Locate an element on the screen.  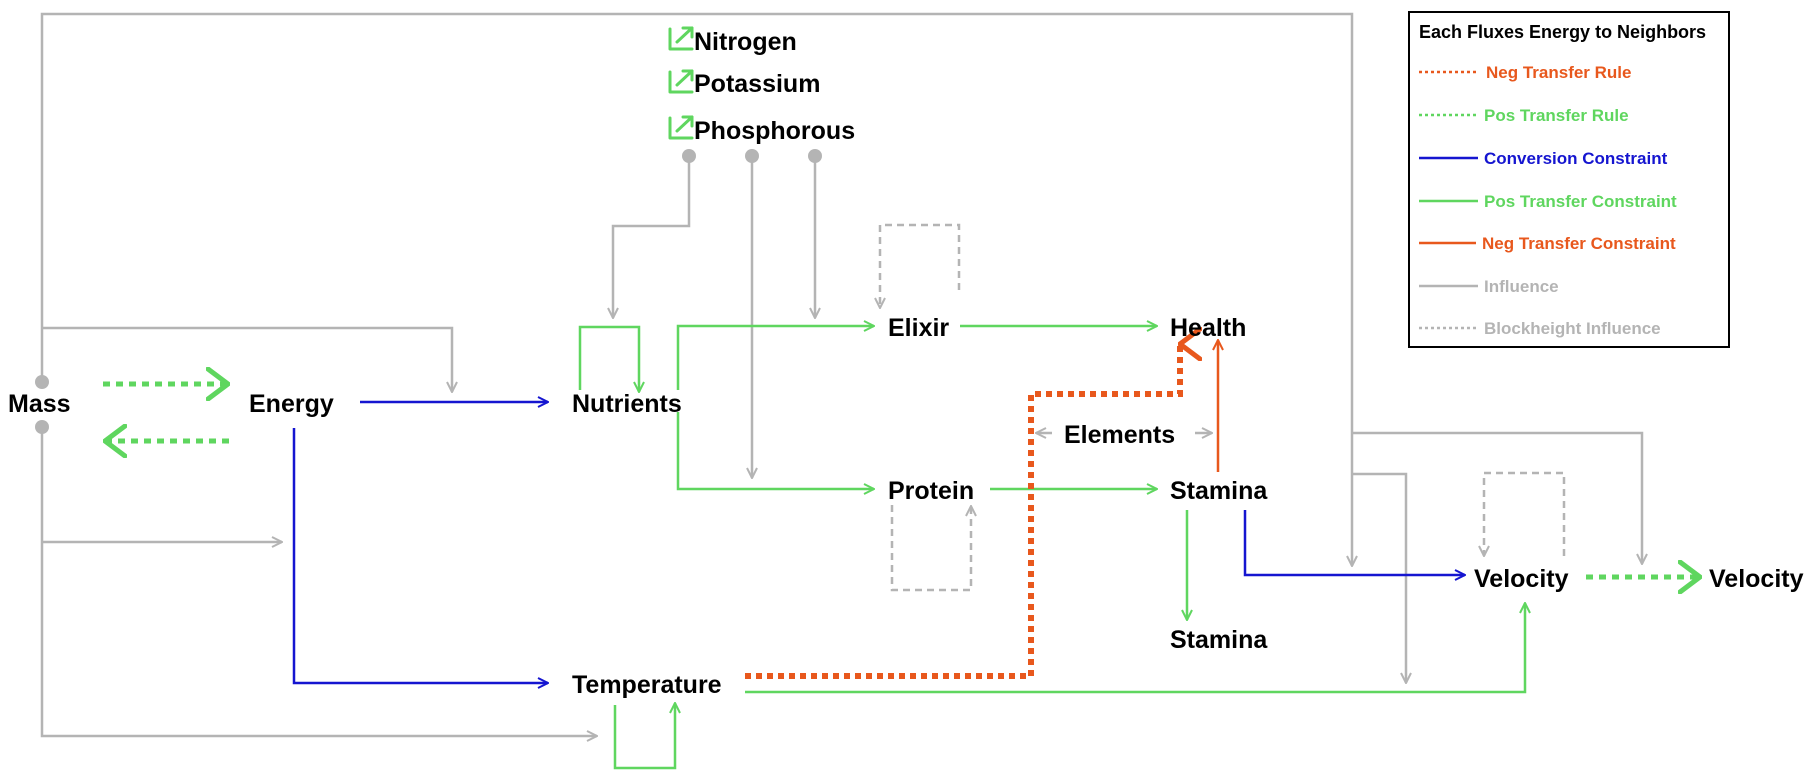
potassium-input-icon is located at coordinates (681, 81).